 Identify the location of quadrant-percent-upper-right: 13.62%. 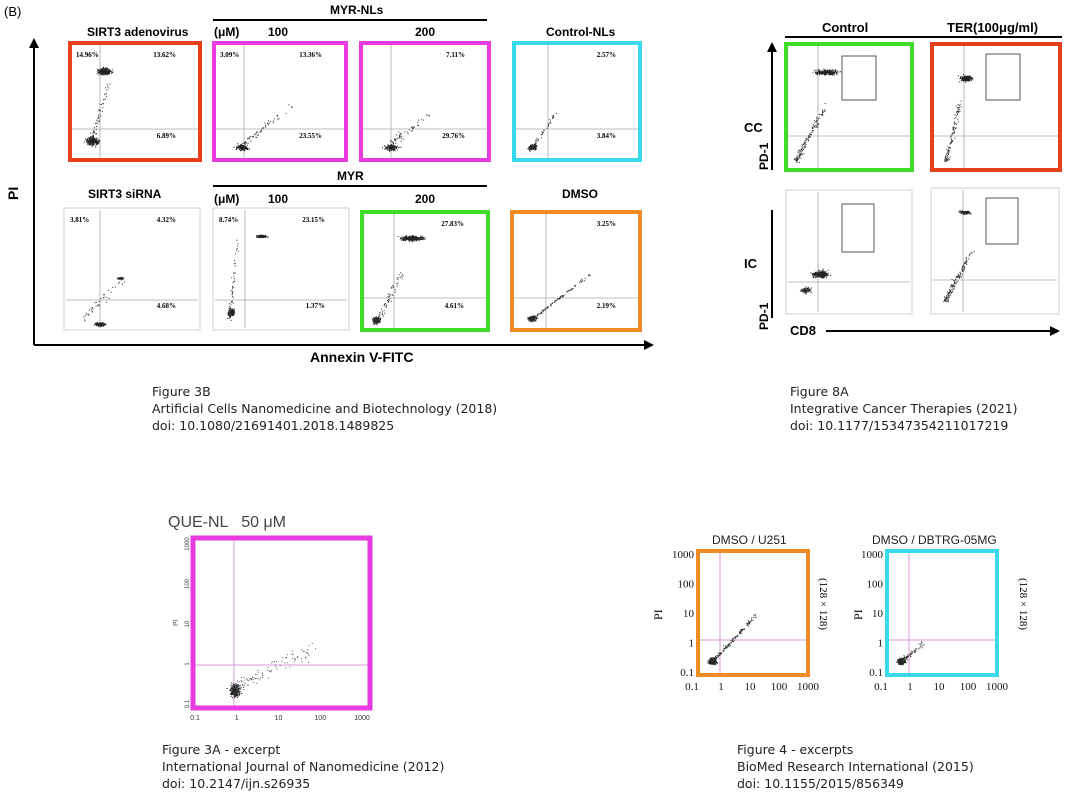
(164, 55).